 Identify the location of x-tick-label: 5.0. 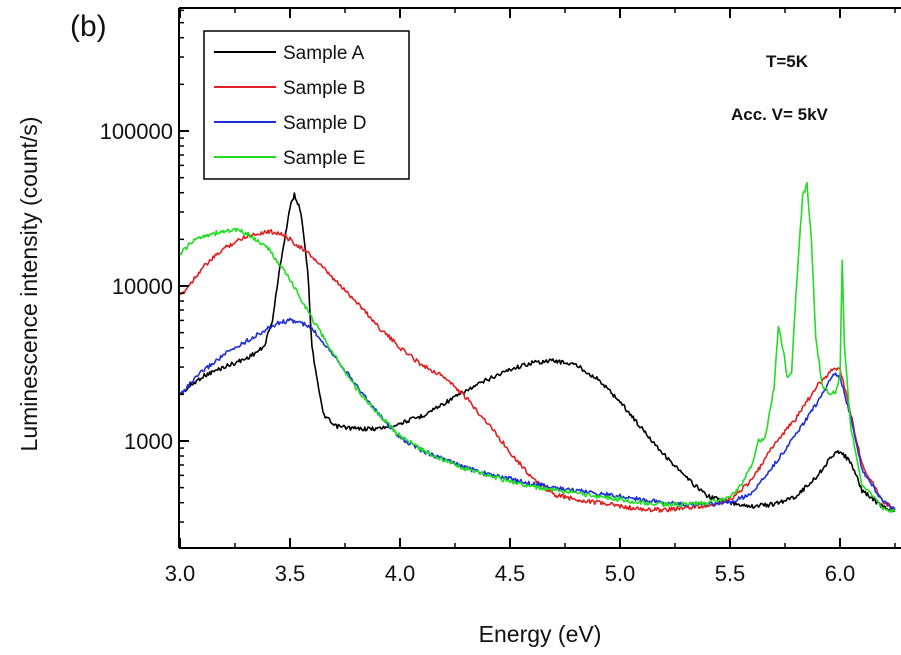
(620, 573).